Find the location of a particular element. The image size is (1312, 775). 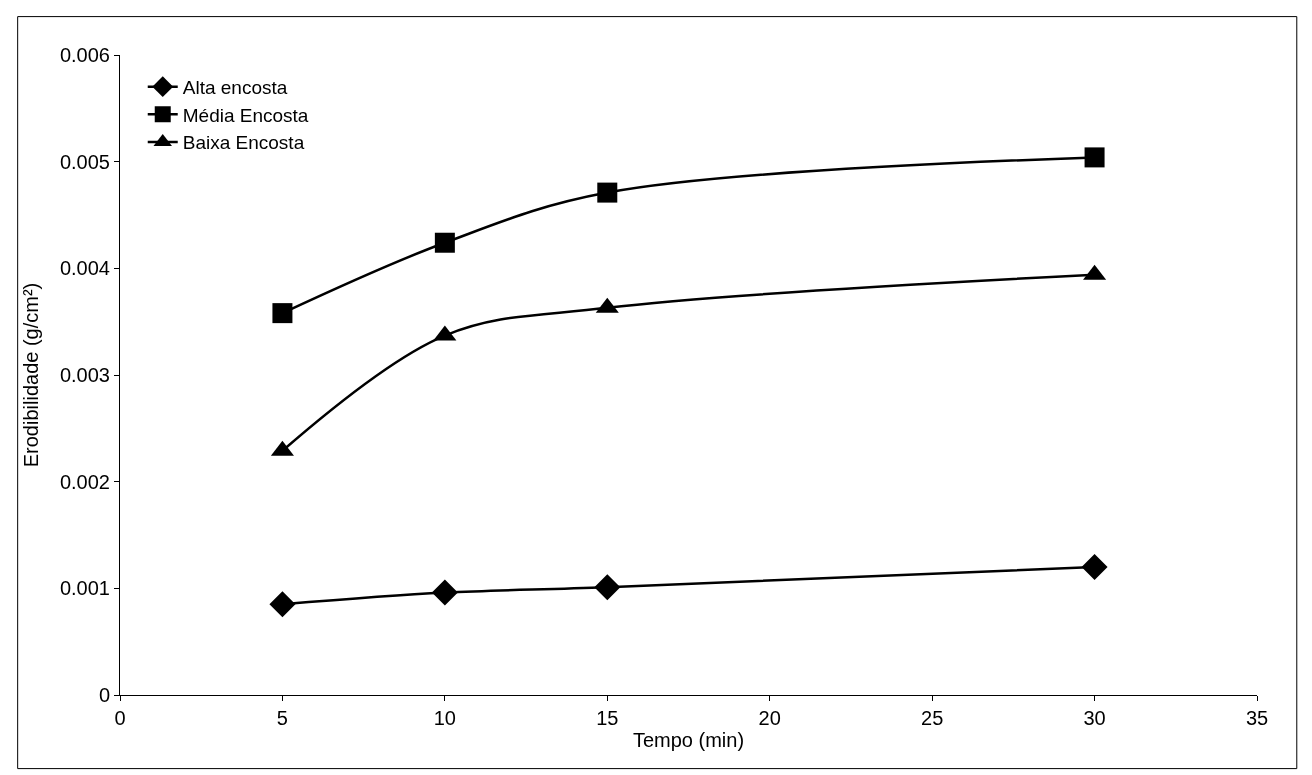

y-tick-label: 0.001 is located at coordinates (84, 588).